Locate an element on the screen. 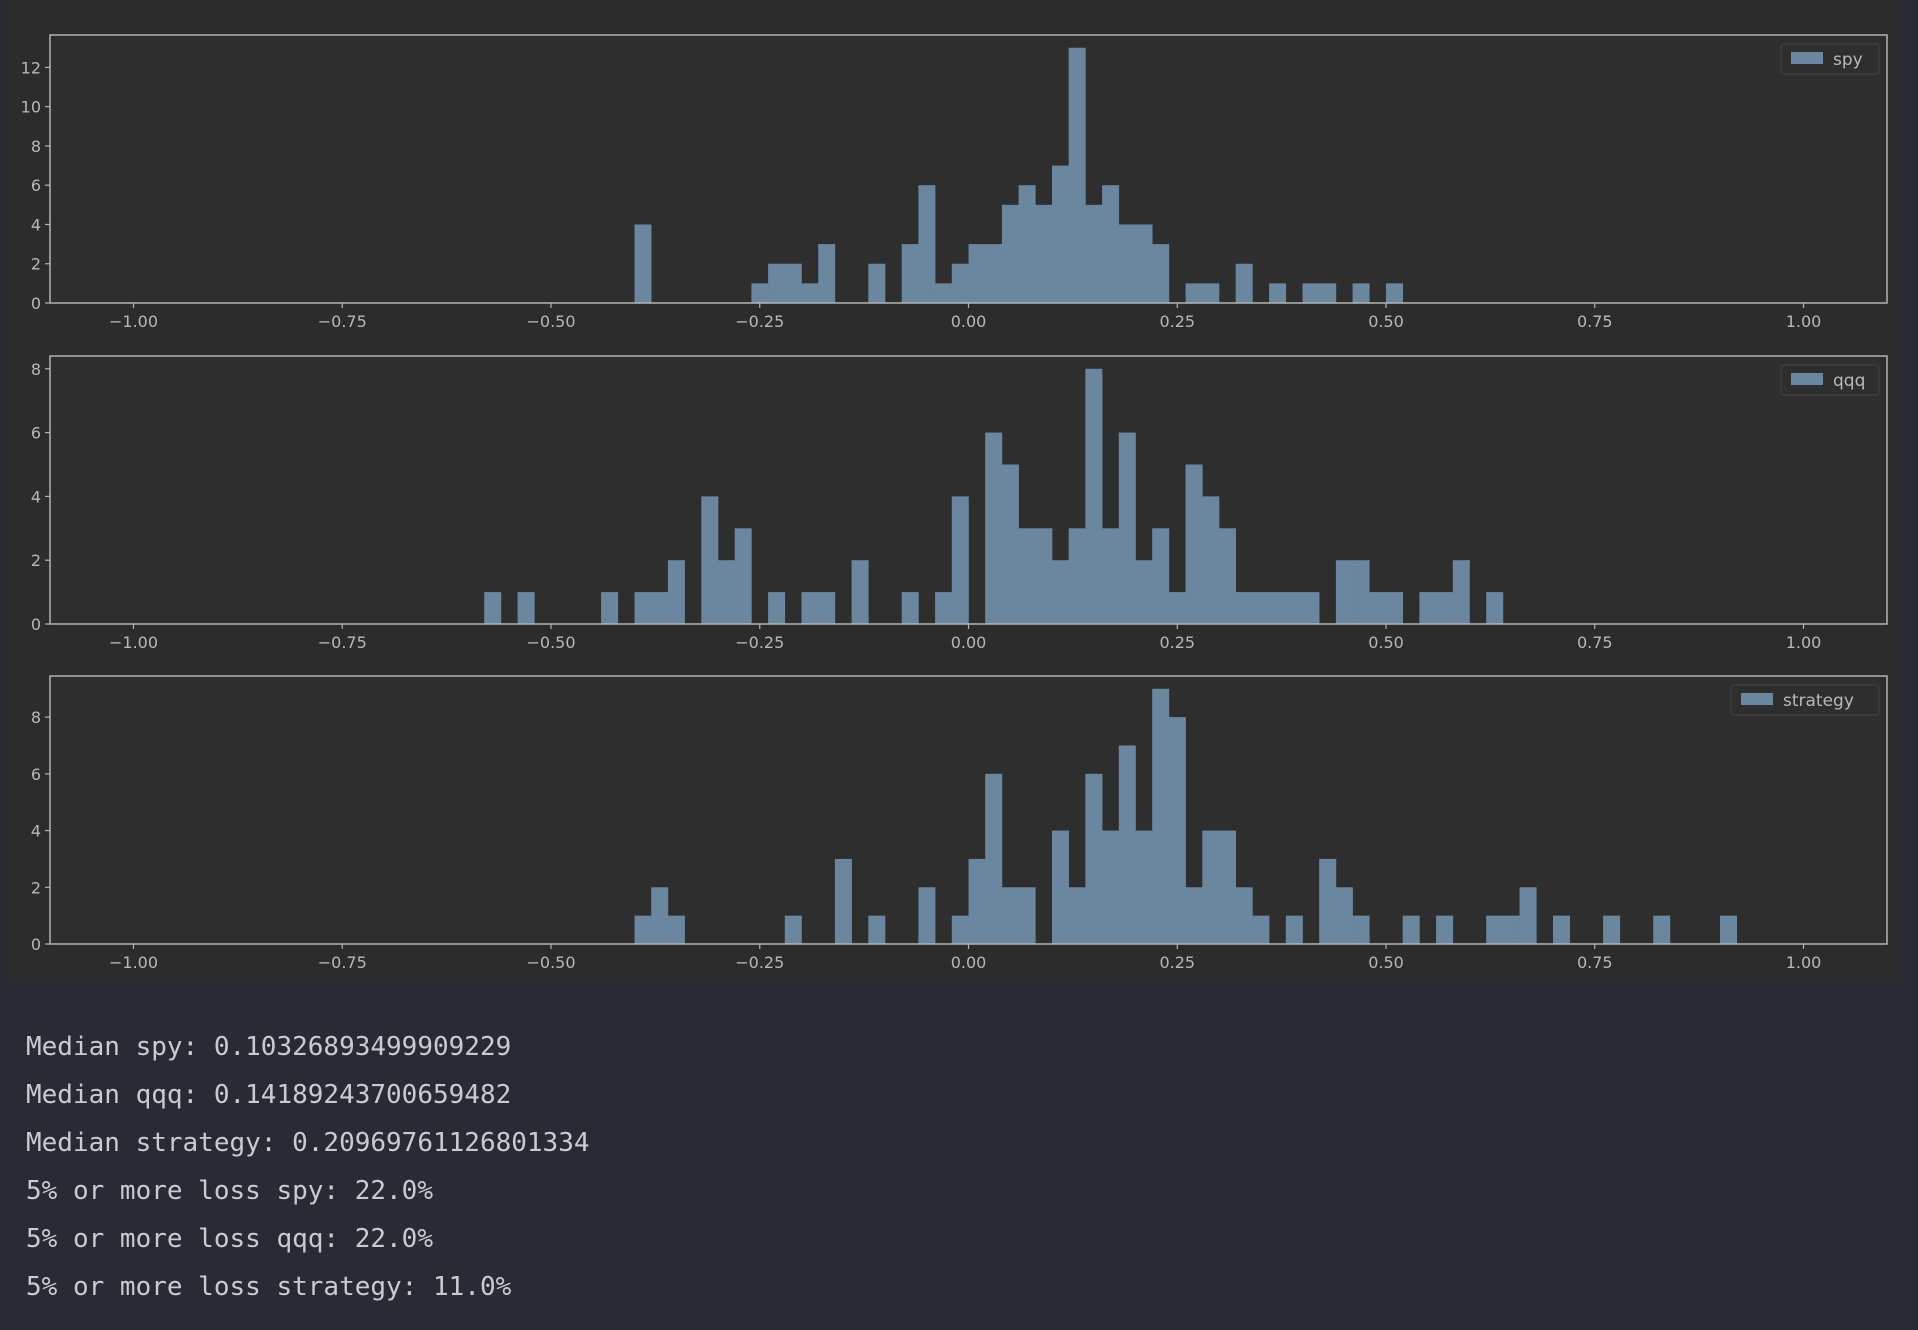 This screenshot has width=1918, height=1330. legend-swatch is located at coordinates (1807, 379).